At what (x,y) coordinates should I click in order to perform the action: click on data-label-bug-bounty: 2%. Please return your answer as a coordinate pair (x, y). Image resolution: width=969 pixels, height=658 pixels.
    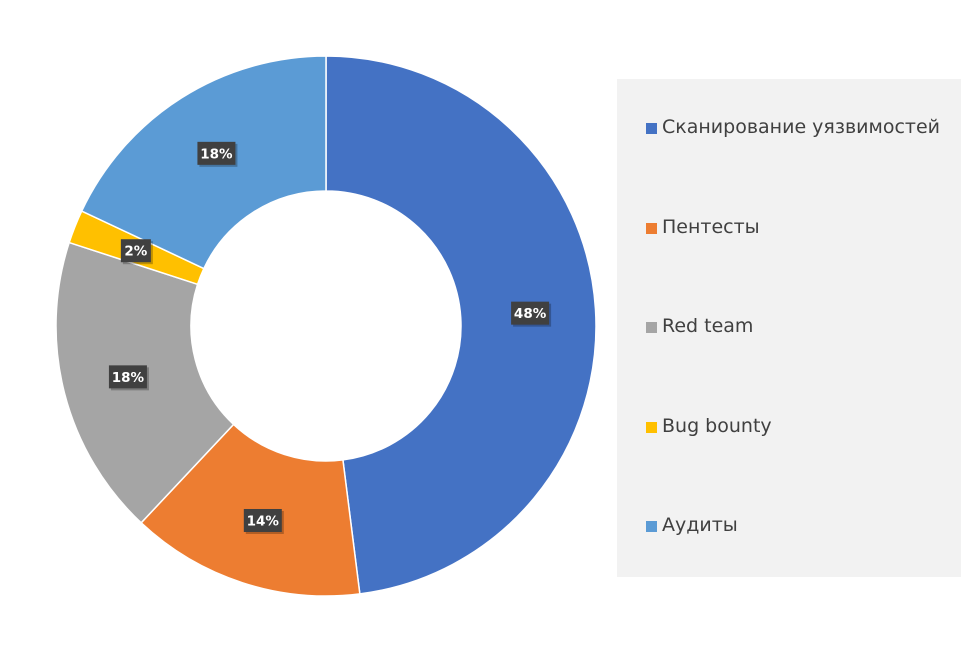
    Looking at the image, I should click on (136, 252).